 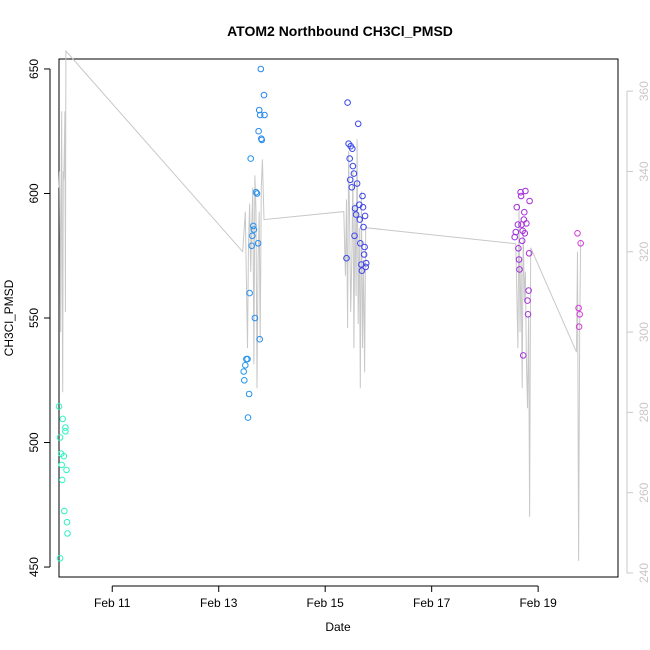 What do you see at coordinates (643, 171) in the screenshot?
I see `y2-tick-label: 340` at bounding box center [643, 171].